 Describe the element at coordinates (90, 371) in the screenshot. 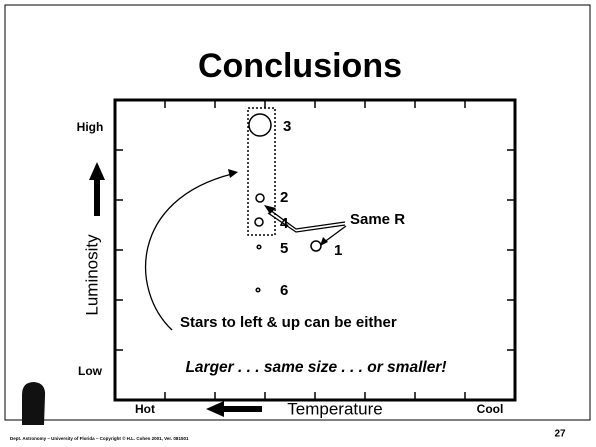

I see `y-low: Low` at that location.